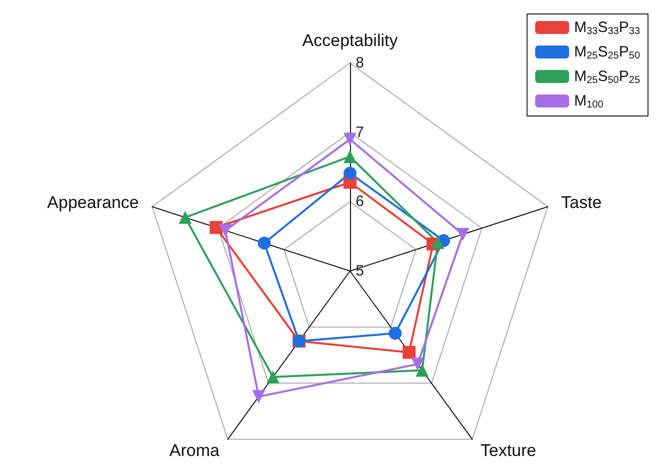 The image size is (664, 475). Describe the element at coordinates (360, 63) in the screenshot. I see `y-tick-label: 8` at that location.